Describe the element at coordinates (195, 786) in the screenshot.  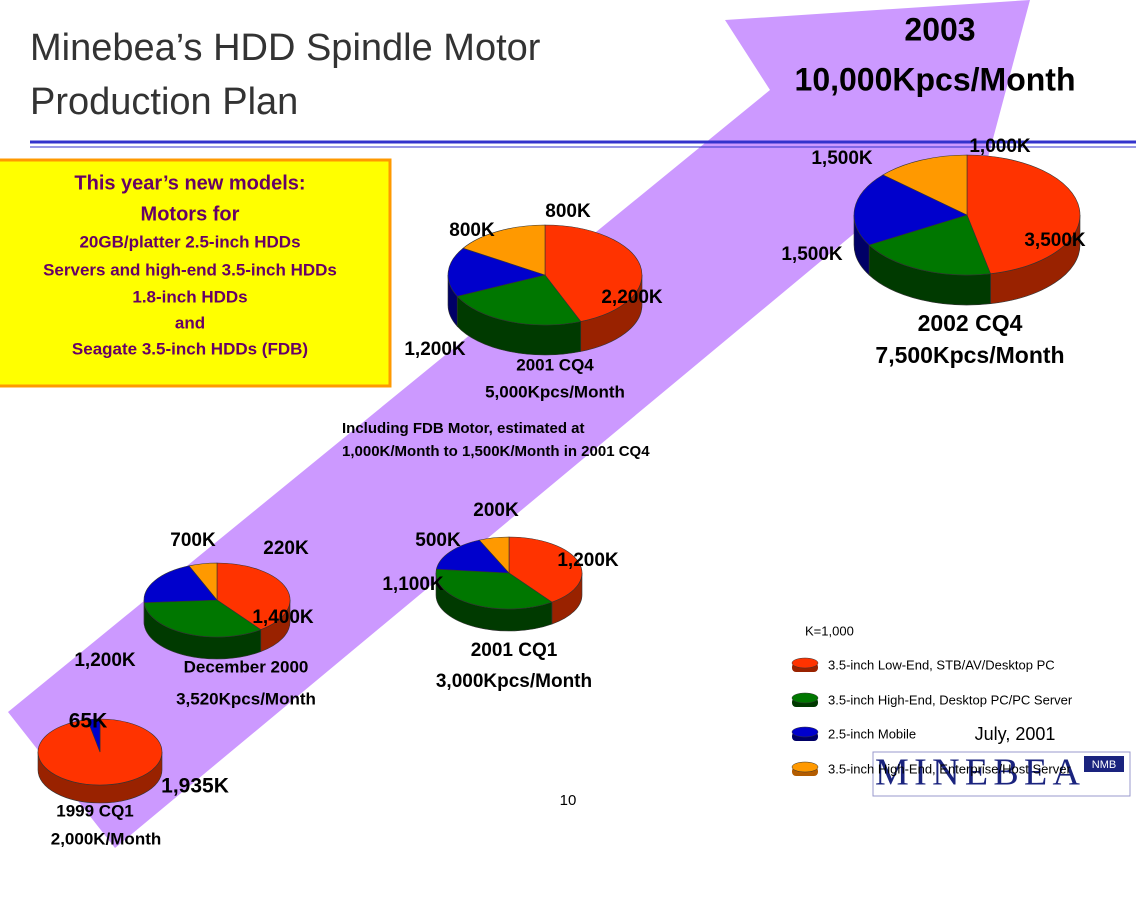
I see `value-label: 1,935K` at that location.